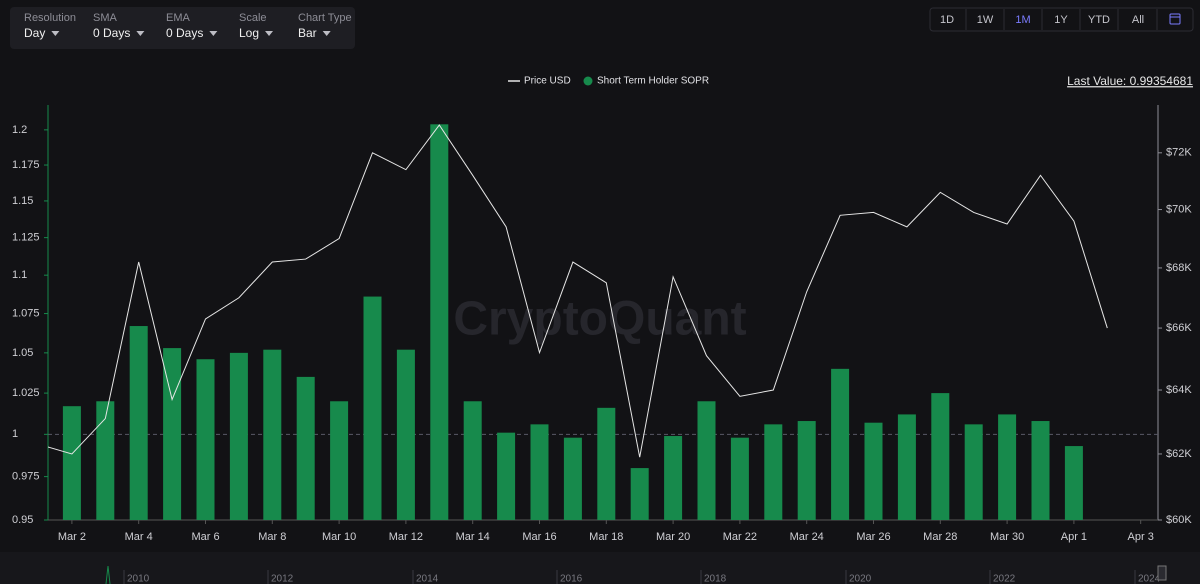  What do you see at coordinates (539, 537) in the screenshot?
I see `x-tick-label: Mar 16` at bounding box center [539, 537].